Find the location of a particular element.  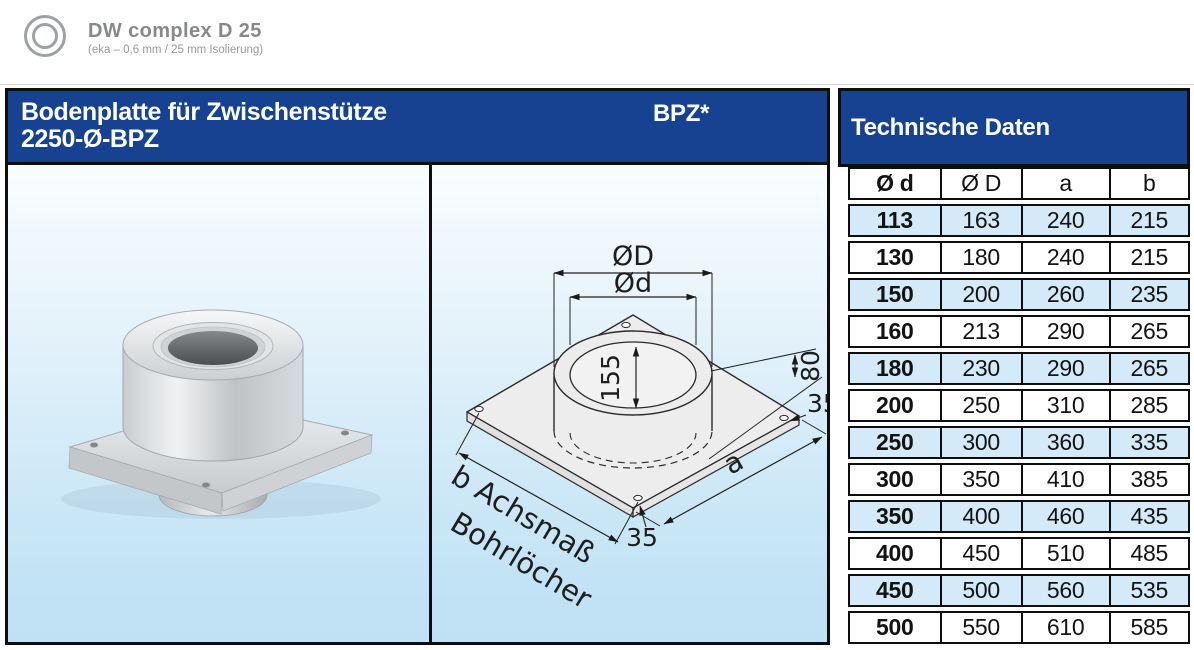

cell: 130 is located at coordinates (895, 257).